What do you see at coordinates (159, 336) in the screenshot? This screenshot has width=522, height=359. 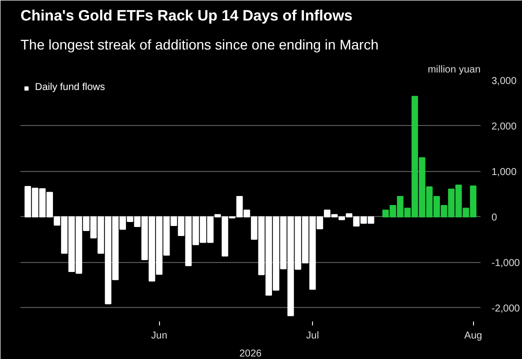 I see `x-tick-label: Jun` at bounding box center [159, 336].